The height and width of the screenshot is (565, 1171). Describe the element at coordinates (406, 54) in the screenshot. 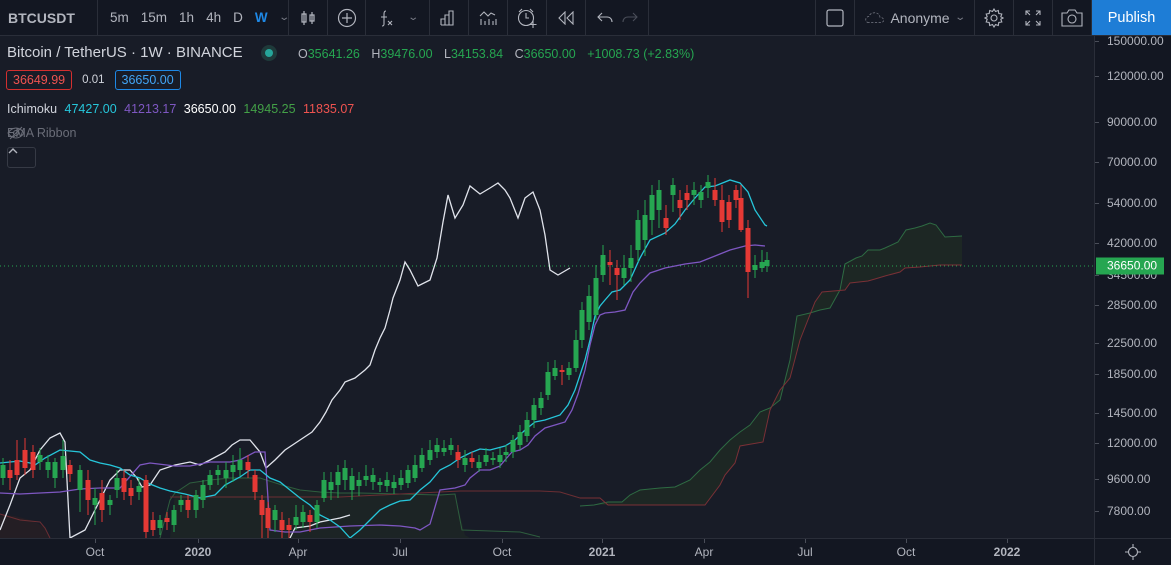

I see `high-value: 39476.00` at that location.